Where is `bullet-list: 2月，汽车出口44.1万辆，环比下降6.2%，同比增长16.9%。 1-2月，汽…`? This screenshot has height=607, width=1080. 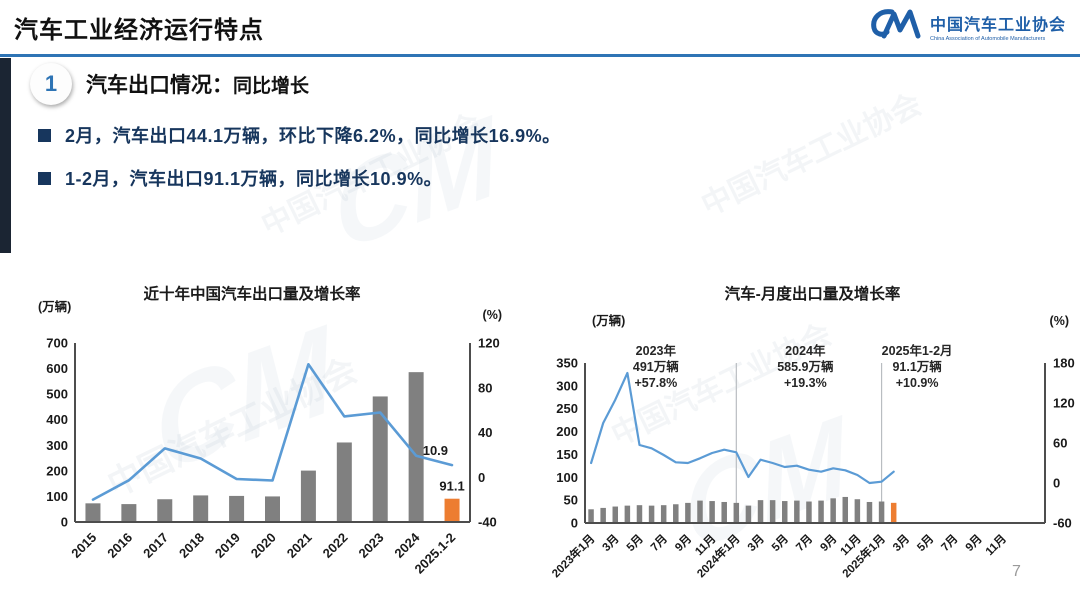
bullet-list: 2月，汽车出口44.1万辆，环比下降6.2%，同比增长16.9%。 1-2月，汽… is located at coordinates (299, 165).